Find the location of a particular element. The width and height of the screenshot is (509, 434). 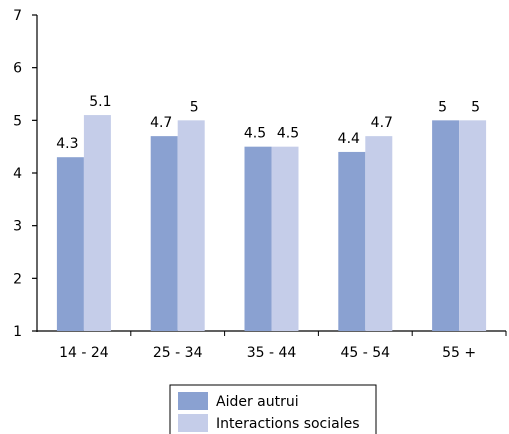

y-axis: 1 2 3 4 5 6 7 is located at coordinates (25, 174).